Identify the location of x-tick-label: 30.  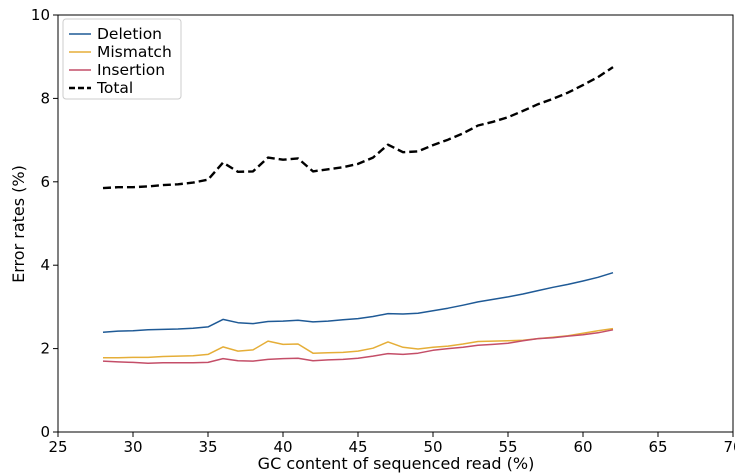
(132, 447).